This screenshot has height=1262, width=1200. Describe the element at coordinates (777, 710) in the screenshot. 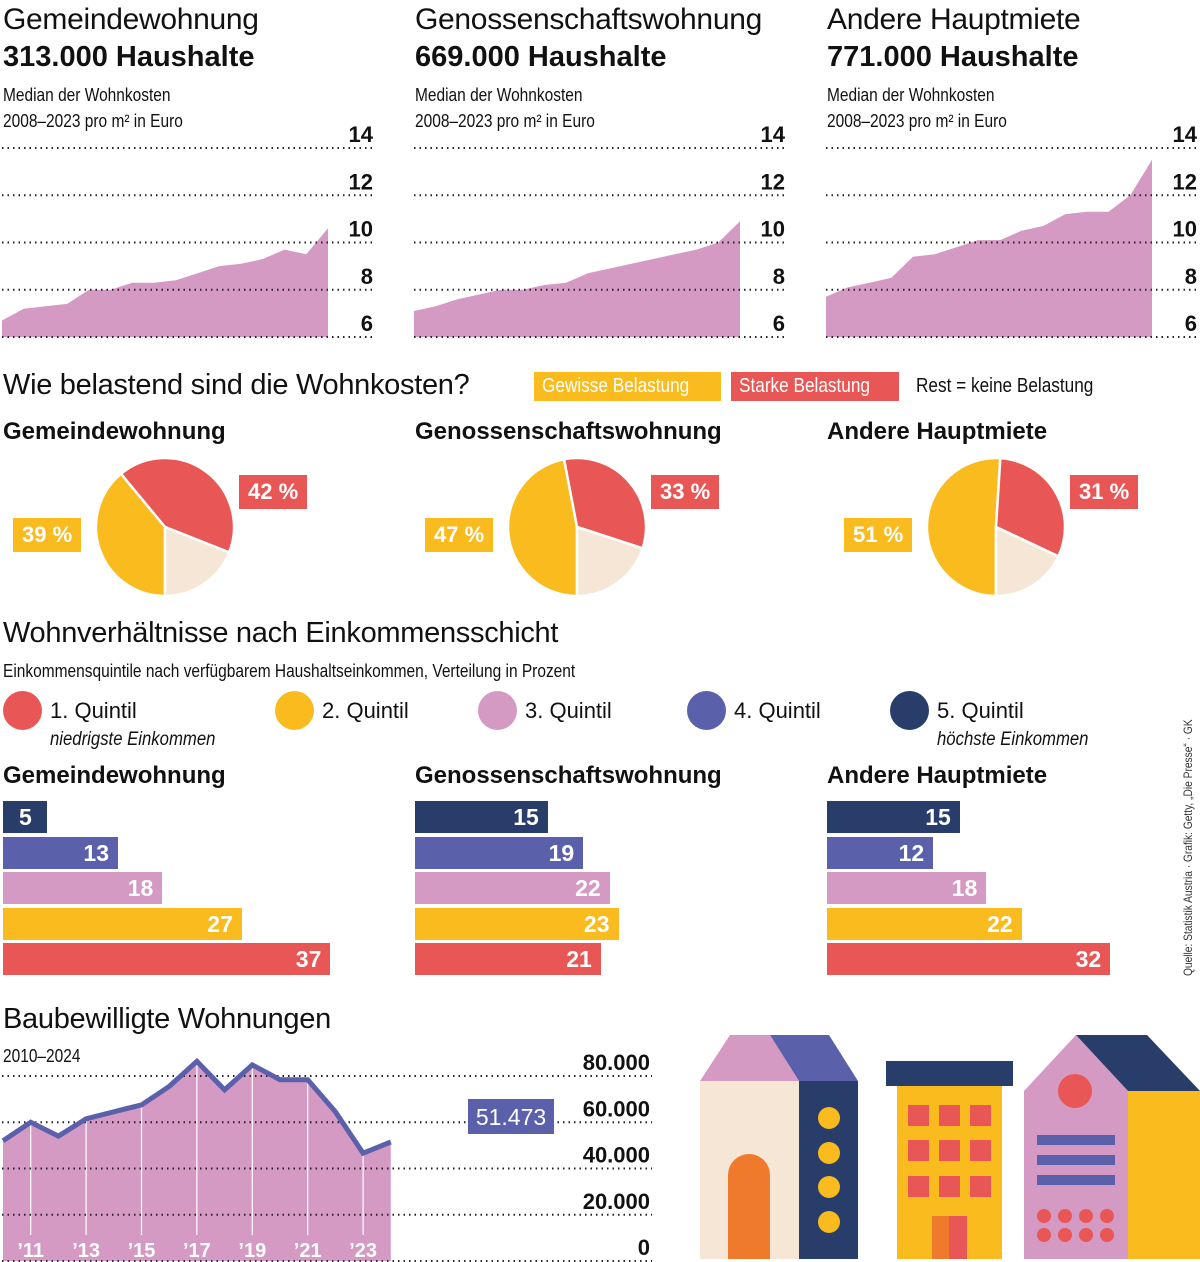

I see `quintile-label: 4. Quintil` at that location.